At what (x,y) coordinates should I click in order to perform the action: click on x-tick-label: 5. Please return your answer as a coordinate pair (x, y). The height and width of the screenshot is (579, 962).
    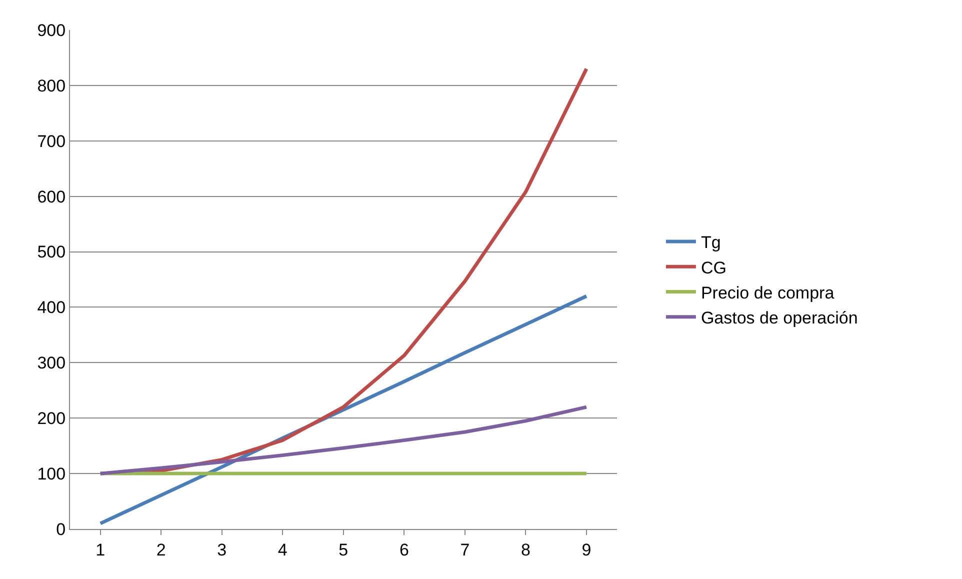
    Looking at the image, I should click on (343, 550).